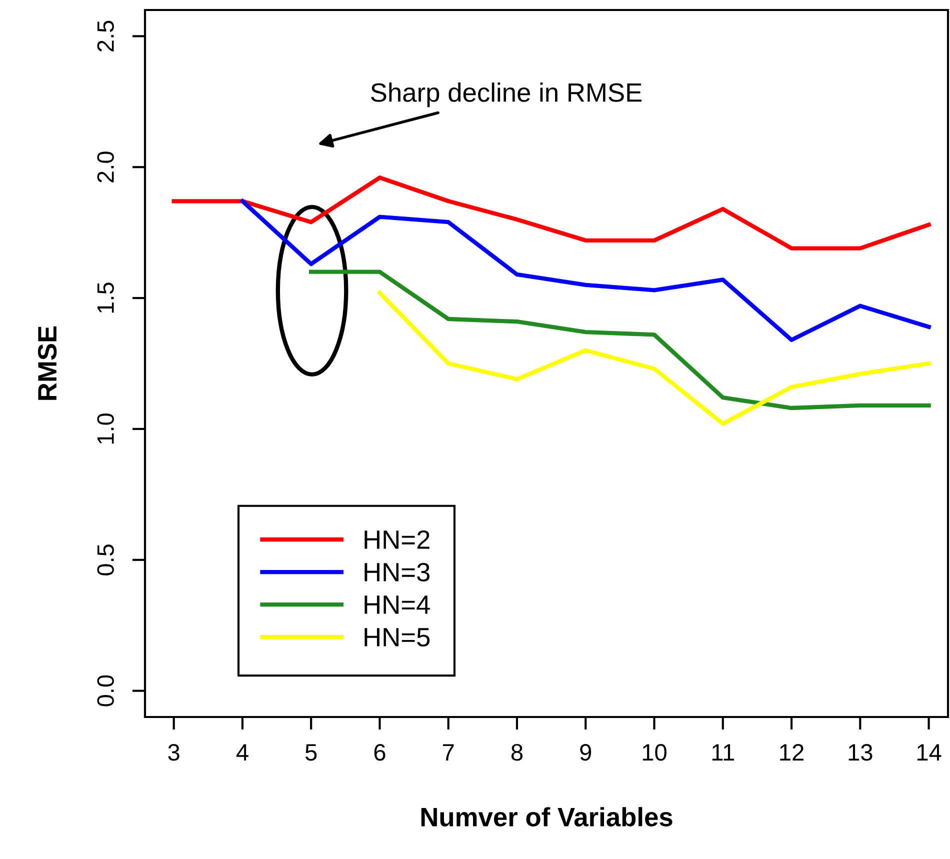 The width and height of the screenshot is (950, 859). I want to click on legend-label: HN=3, so click(397, 572).